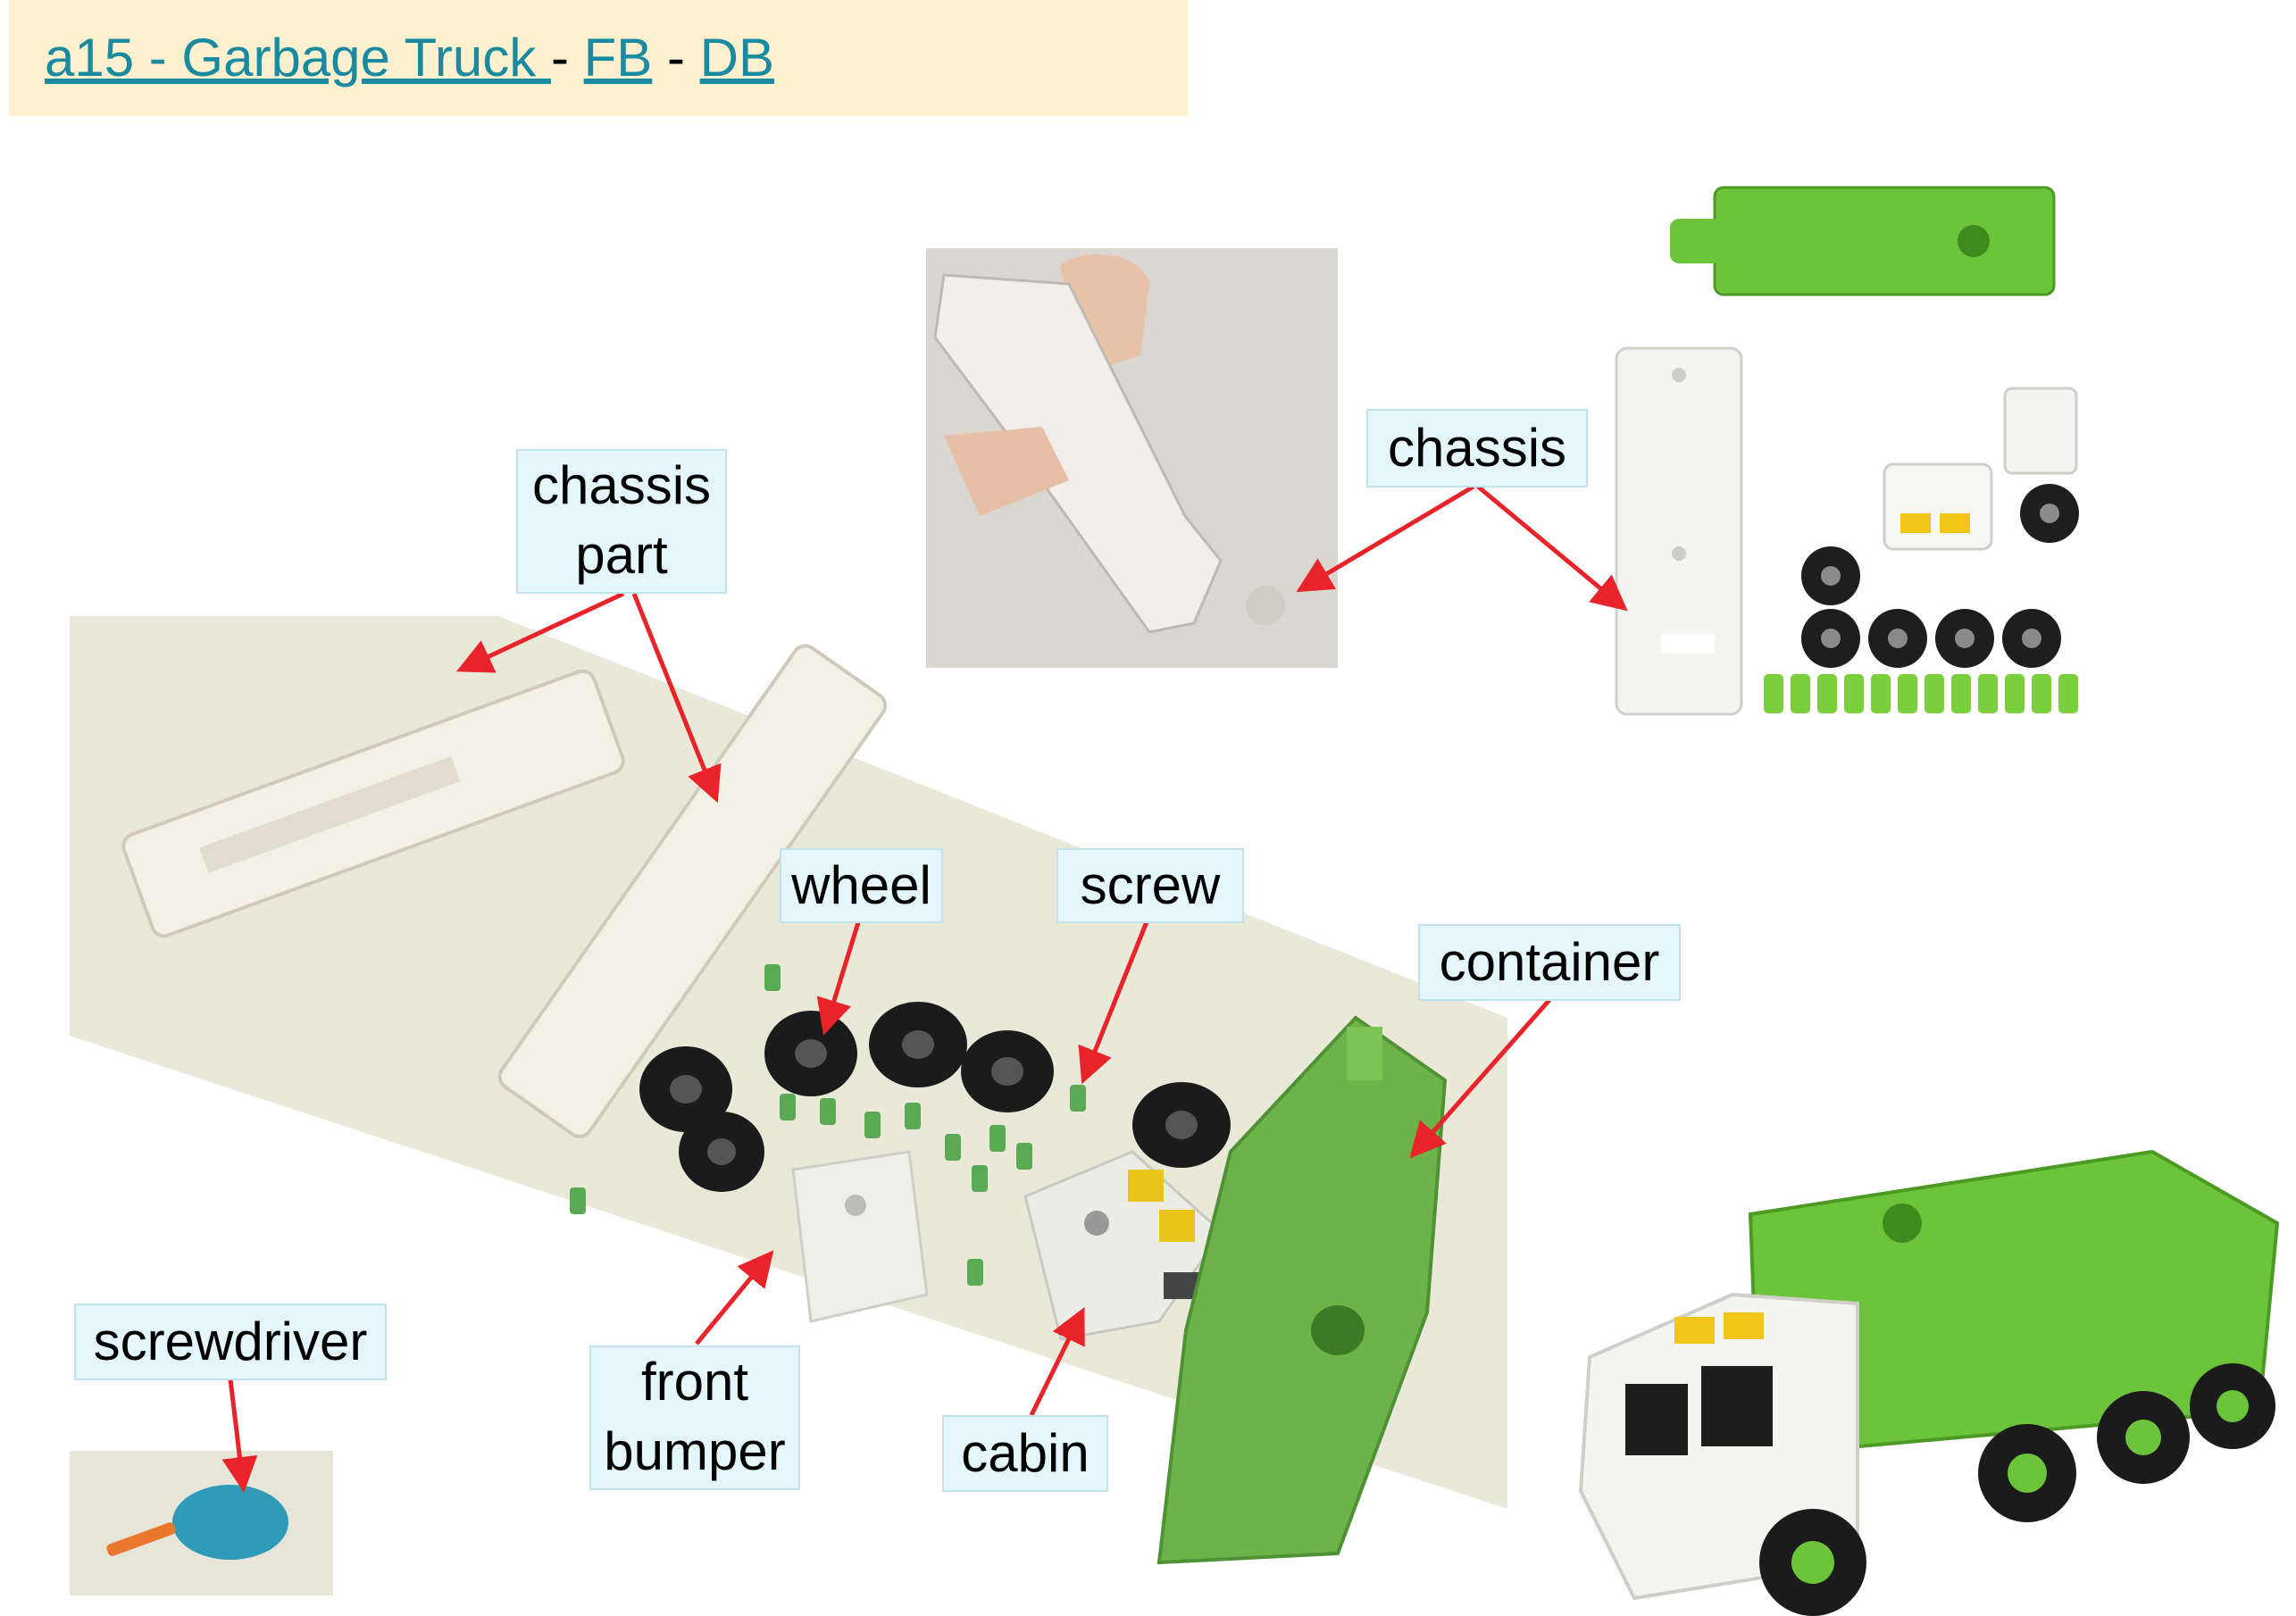  I want to click on white-chassis, so click(1679, 531).